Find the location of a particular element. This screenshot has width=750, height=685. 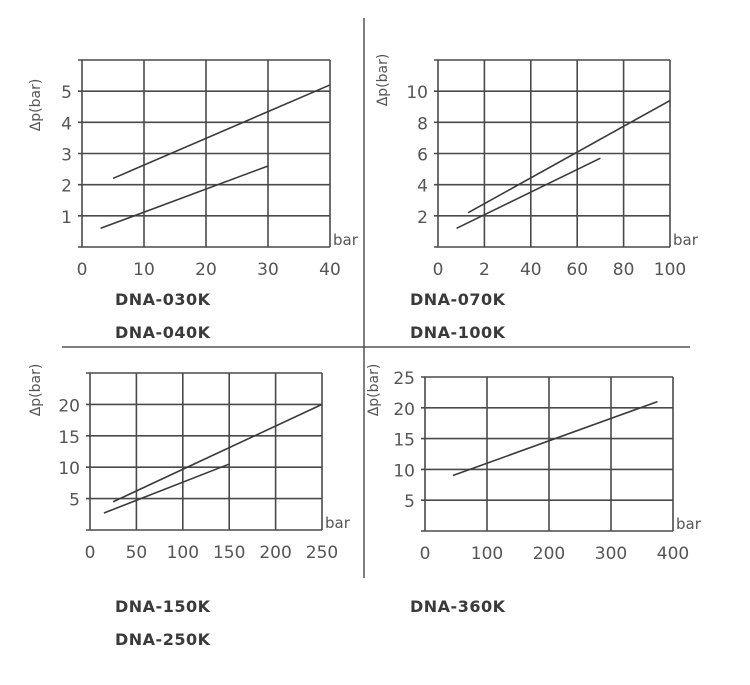

model-label: DNA-100K is located at coordinates (458, 332).